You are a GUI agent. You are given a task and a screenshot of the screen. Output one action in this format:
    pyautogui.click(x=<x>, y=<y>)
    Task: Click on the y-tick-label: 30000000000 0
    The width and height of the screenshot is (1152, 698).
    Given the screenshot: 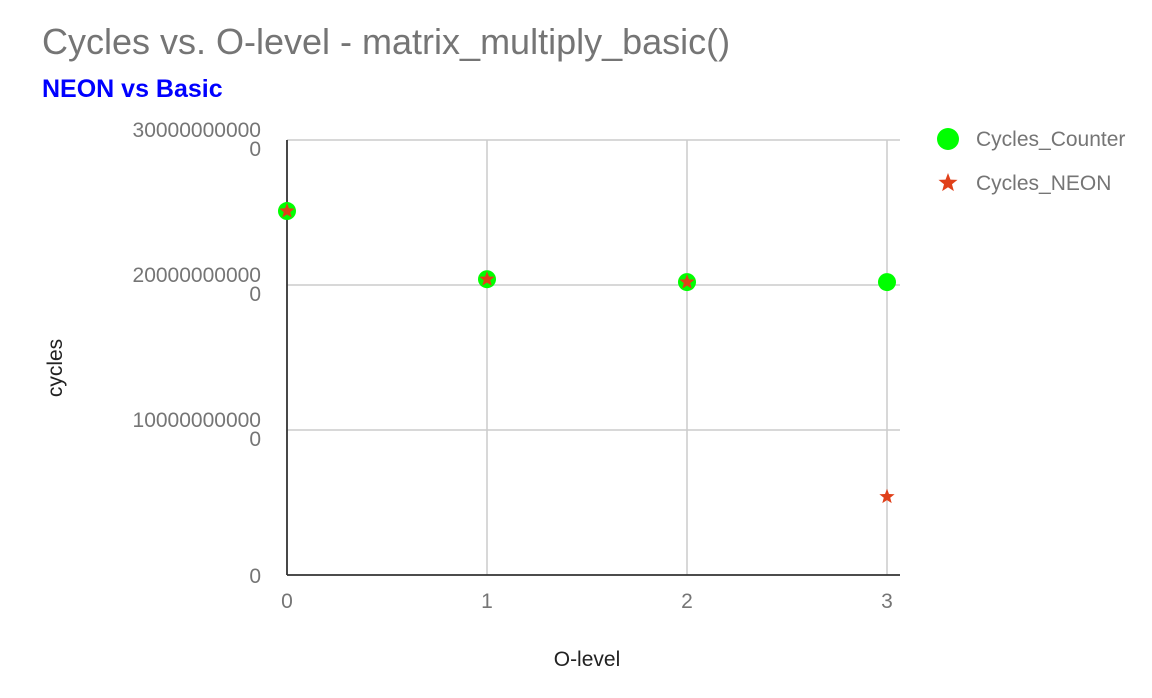 What is the action you would take?
    pyautogui.click(x=197, y=140)
    